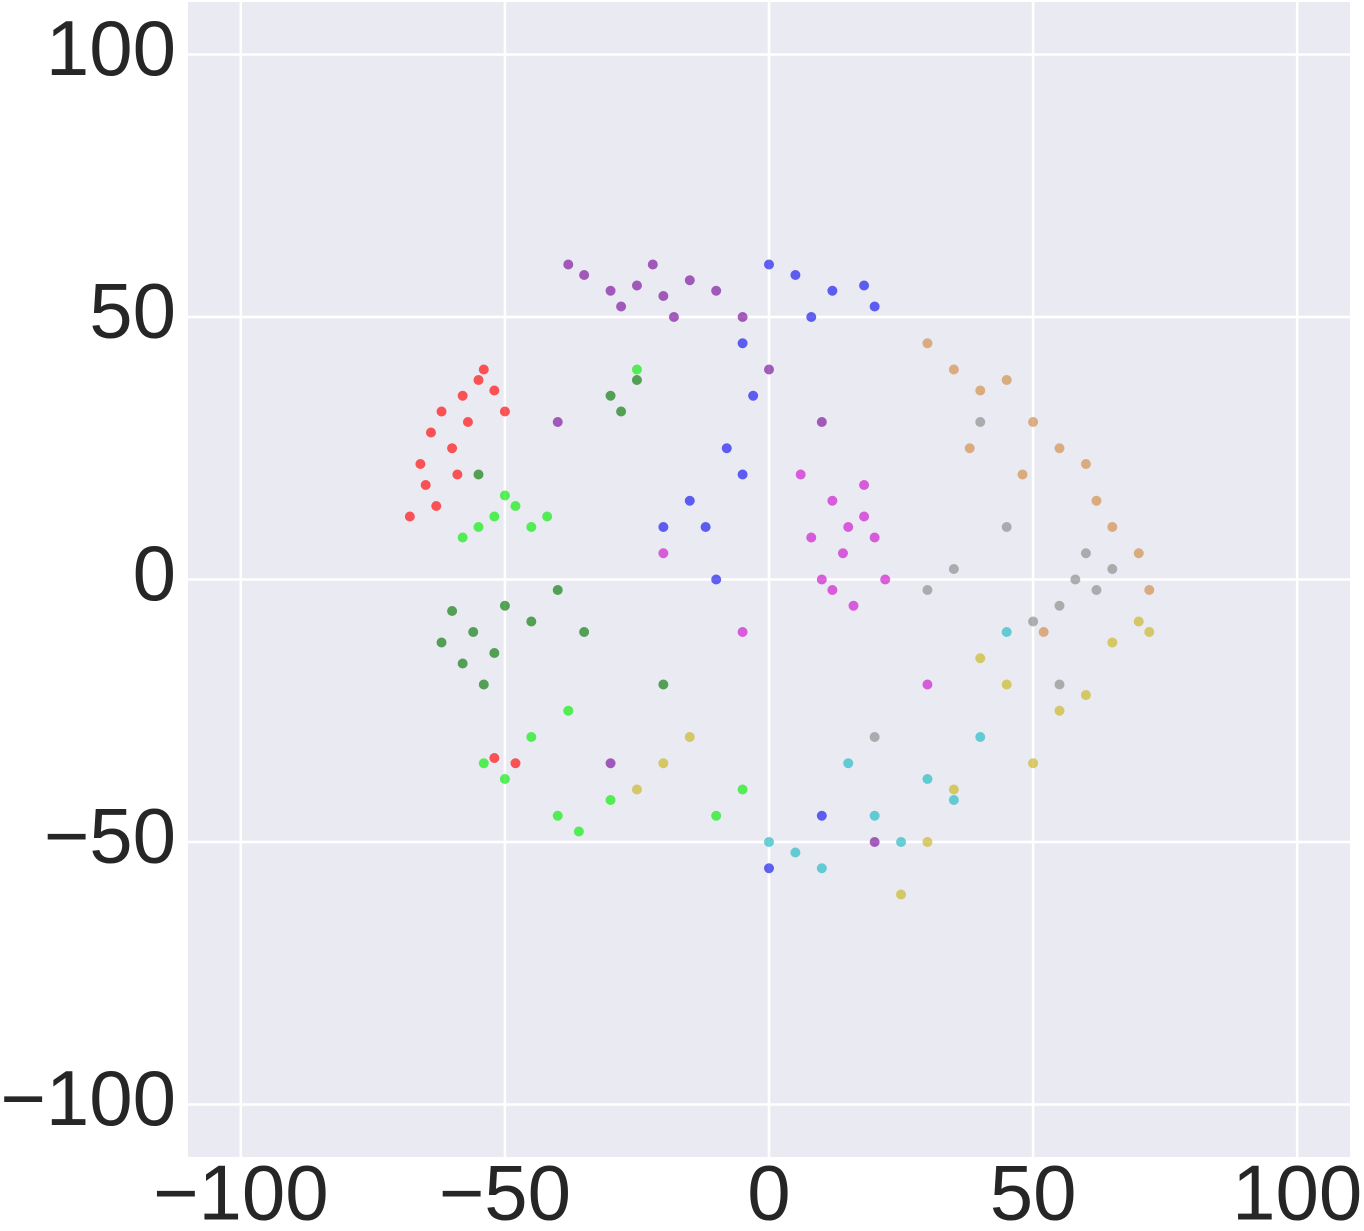 The height and width of the screenshot is (1231, 1364). I want to click on y-tick-label: 0, so click(154, 573).